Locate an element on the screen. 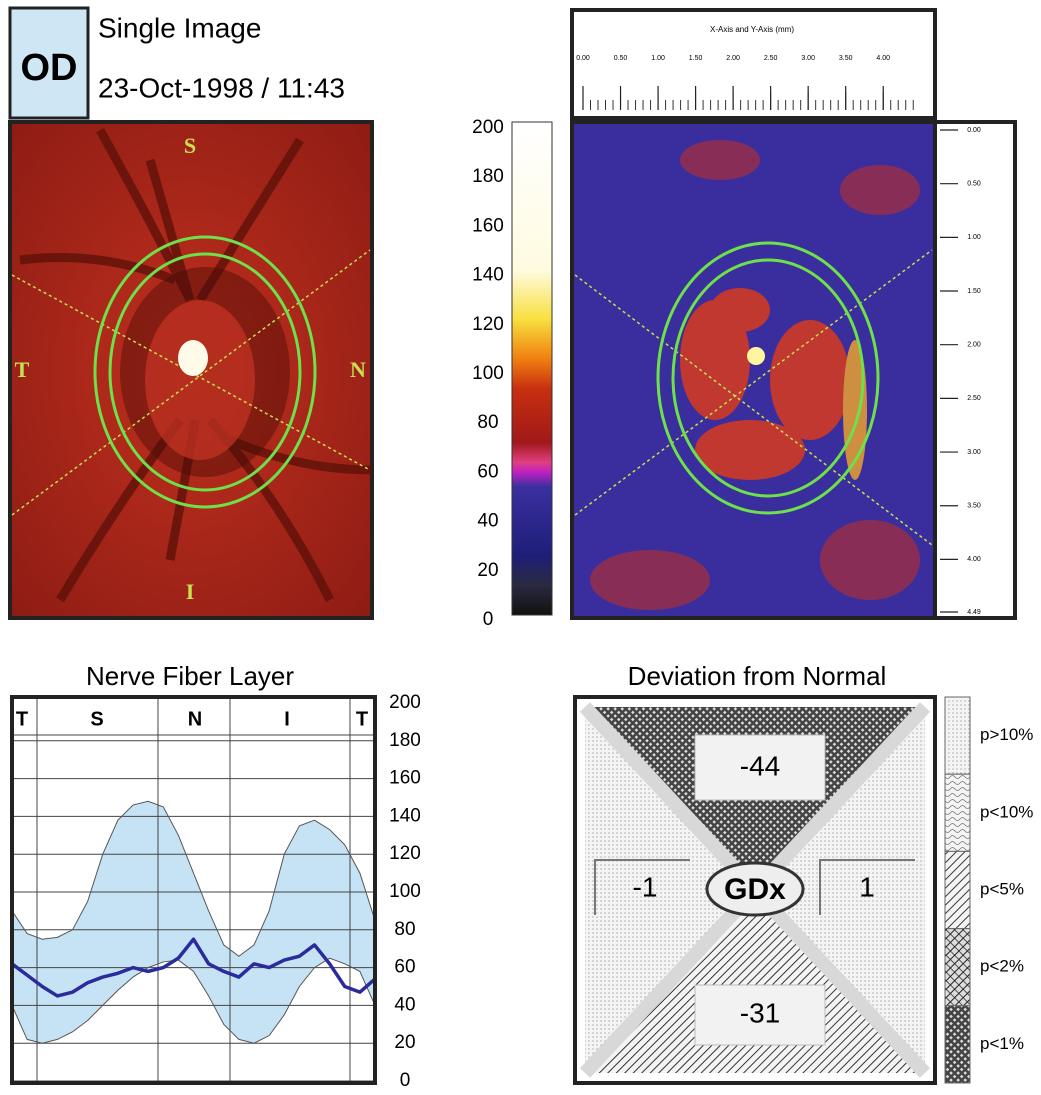 The image size is (1041, 1095). color-scale-label: 60 is located at coordinates (487, 471).